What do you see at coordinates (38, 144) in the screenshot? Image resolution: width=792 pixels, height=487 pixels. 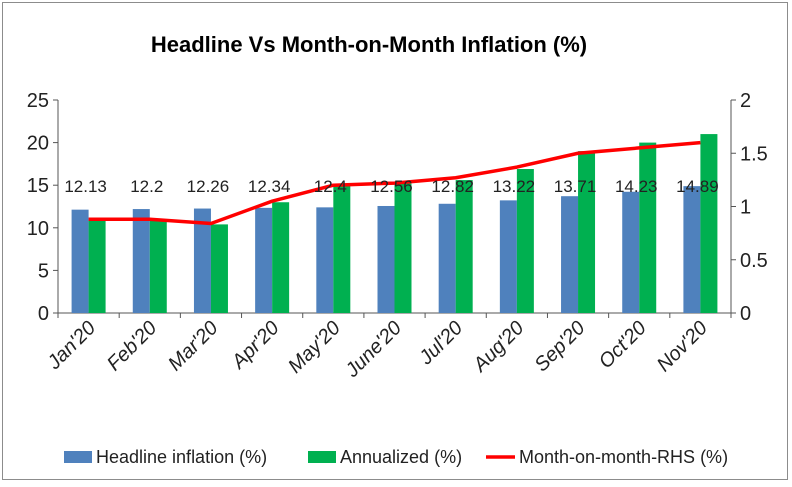 I see `left-tick-label: 20` at bounding box center [38, 144].